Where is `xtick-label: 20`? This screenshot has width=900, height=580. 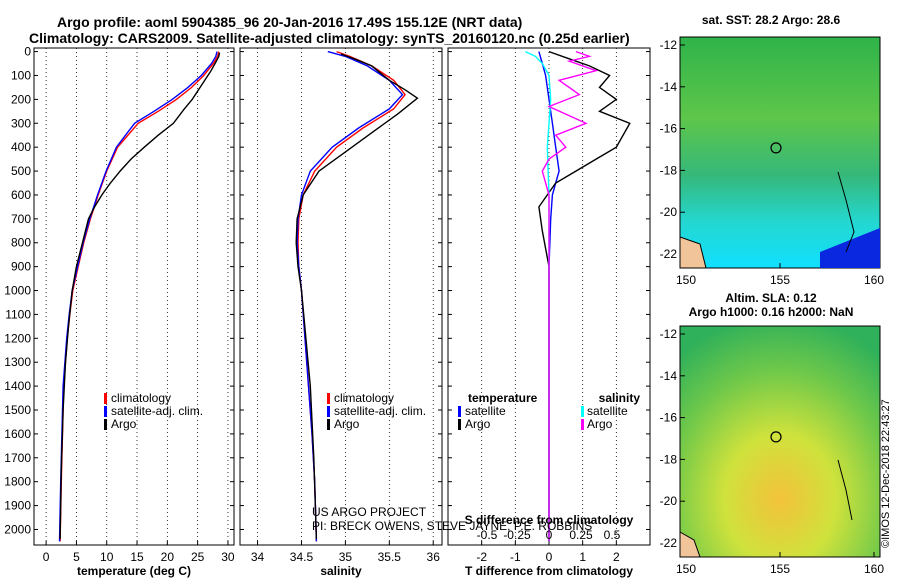 xtick-label: 20 is located at coordinates (168, 557).